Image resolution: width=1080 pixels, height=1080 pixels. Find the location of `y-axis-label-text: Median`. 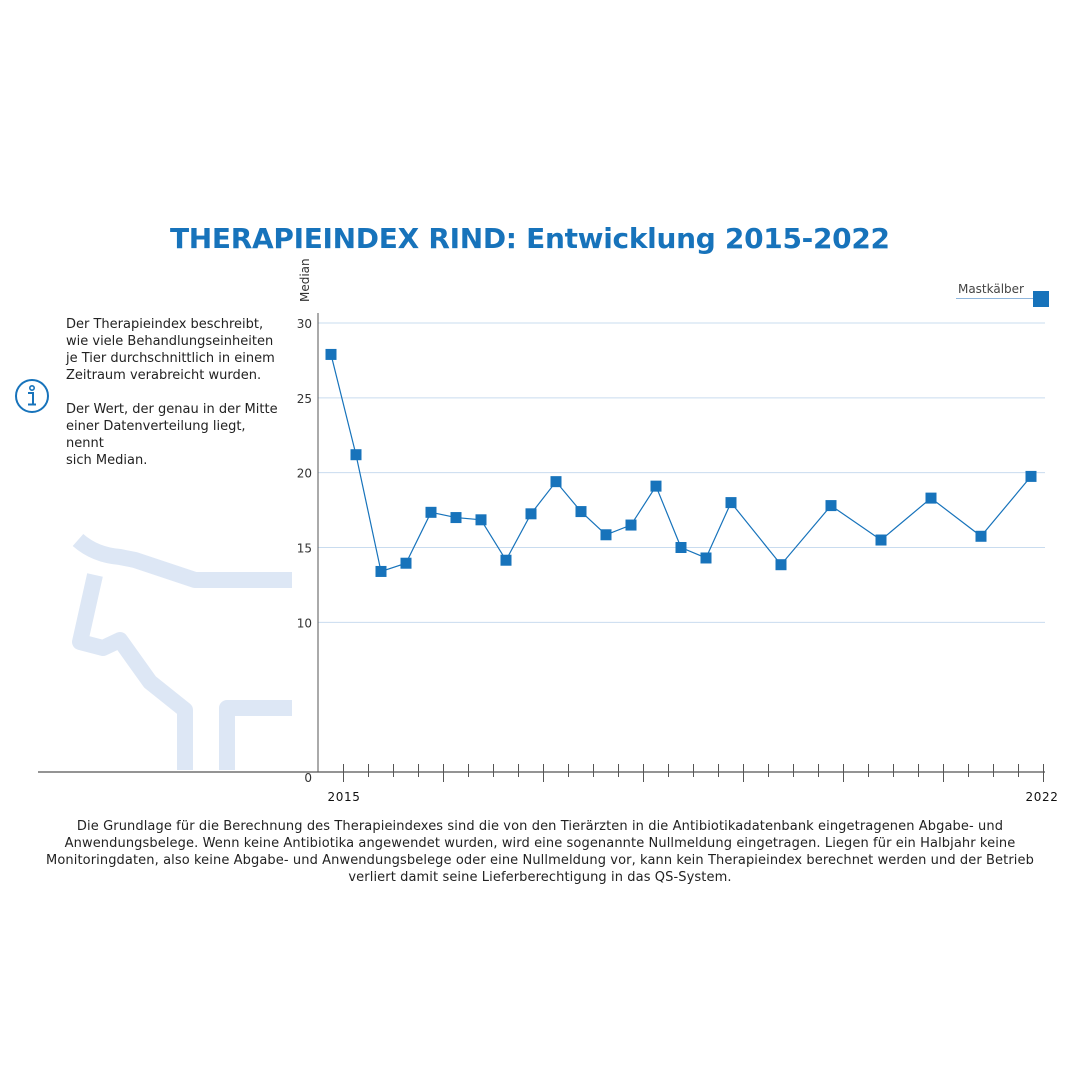

y-axis-label-text: Median is located at coordinates (305, 280).